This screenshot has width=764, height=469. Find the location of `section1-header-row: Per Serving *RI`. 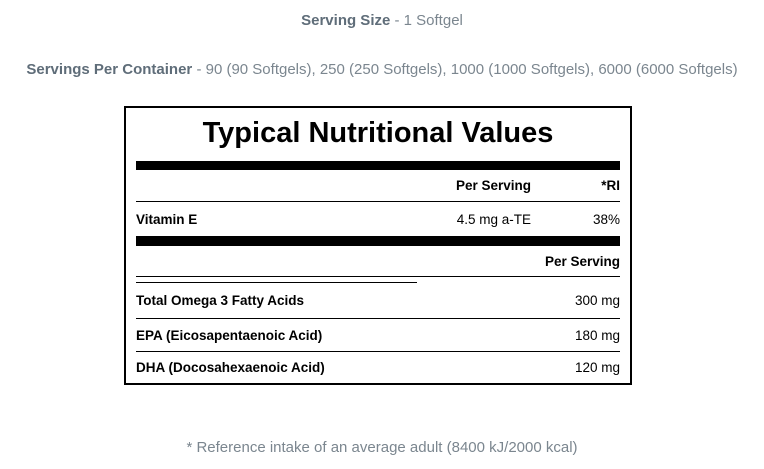

section1-header-row: Per Serving *RI is located at coordinates (378, 185).